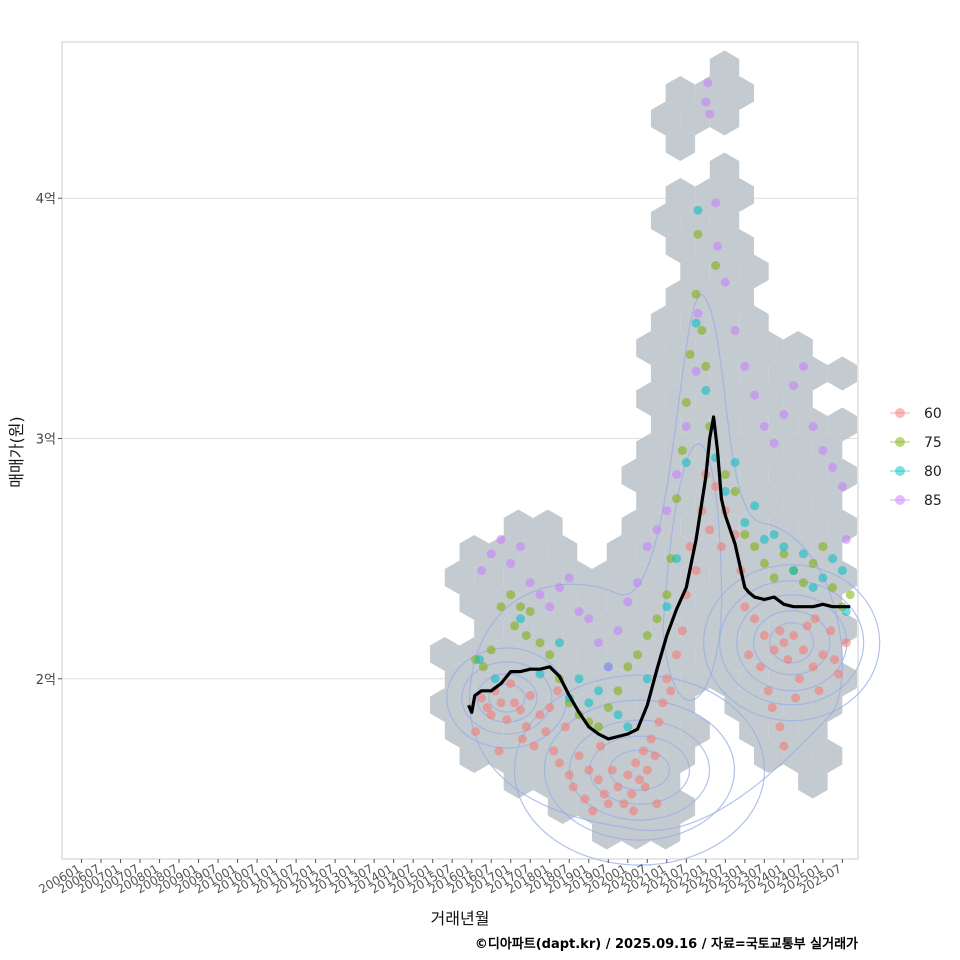  I want to click on trend-line, so click(659, 578).